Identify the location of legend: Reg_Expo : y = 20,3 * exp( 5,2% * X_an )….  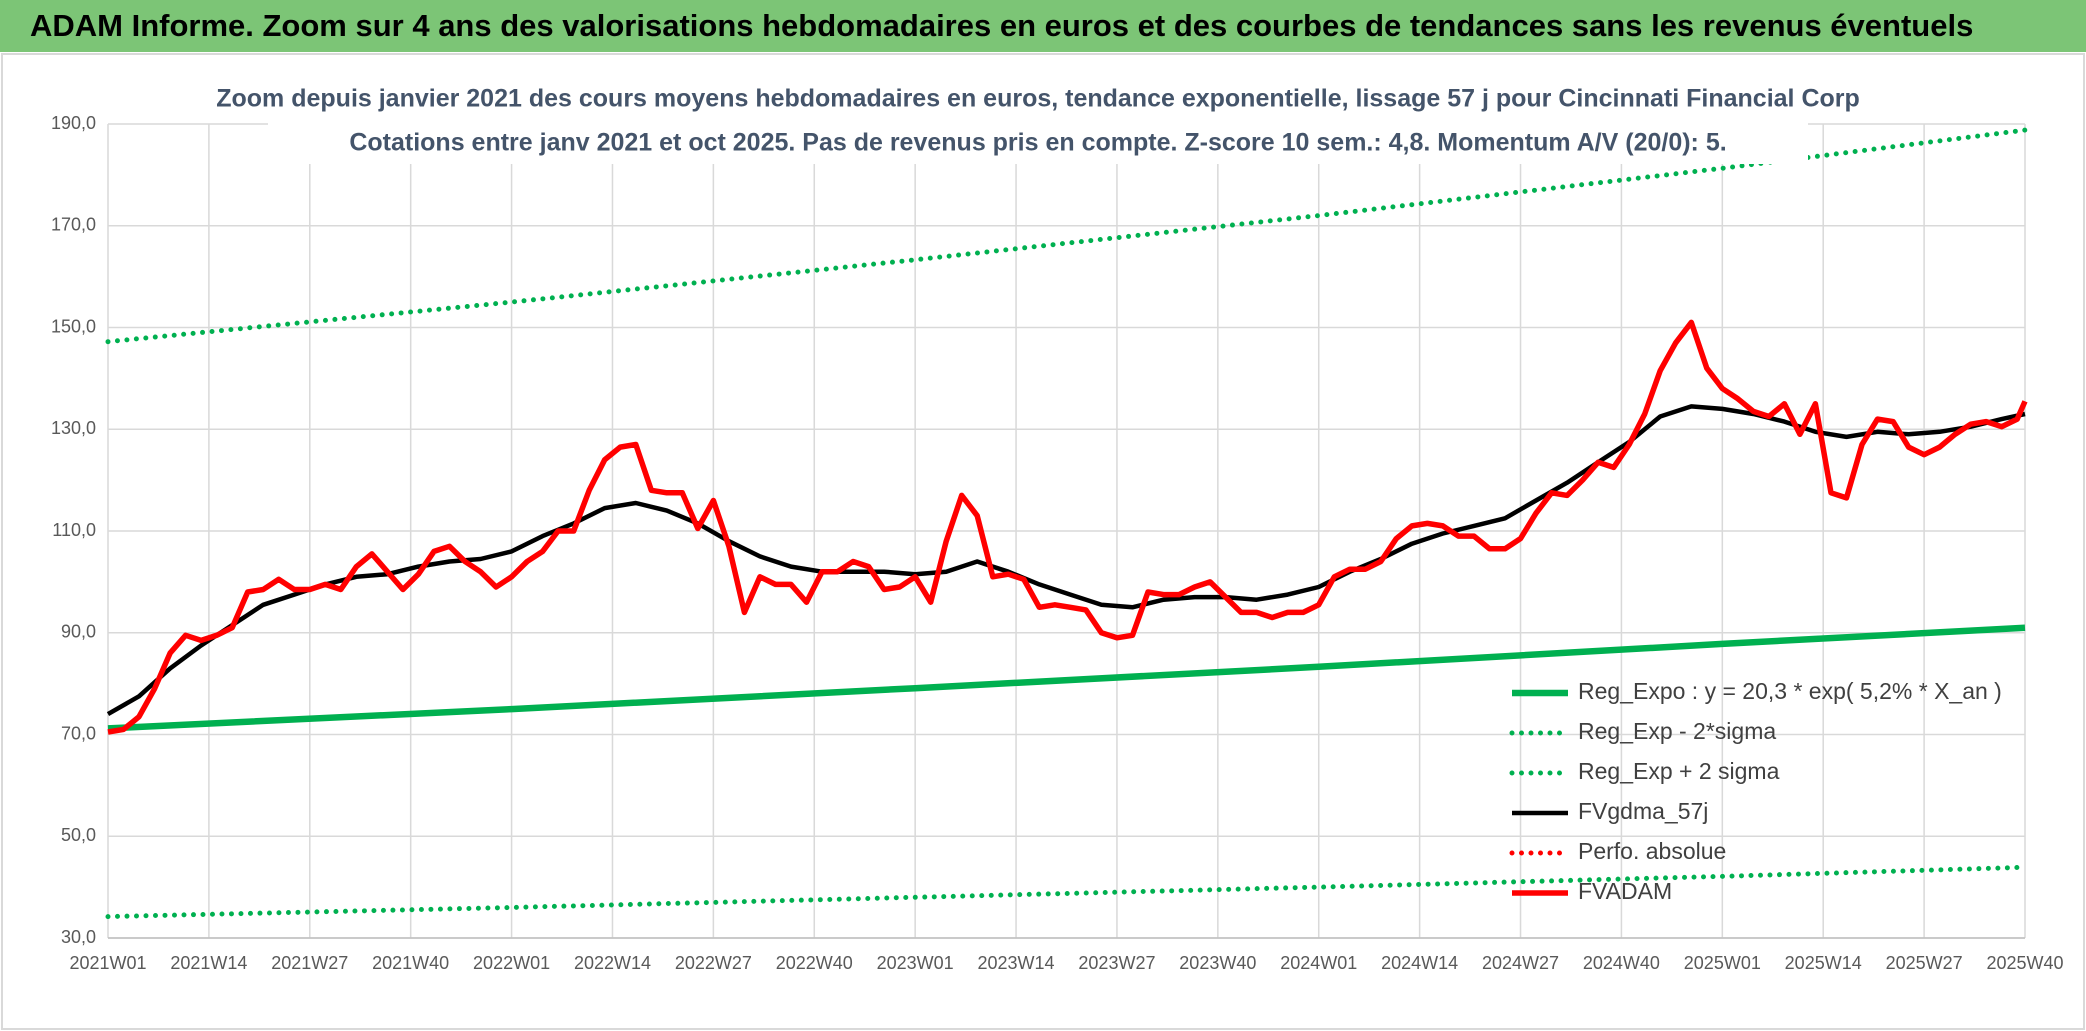
(1755, 791).